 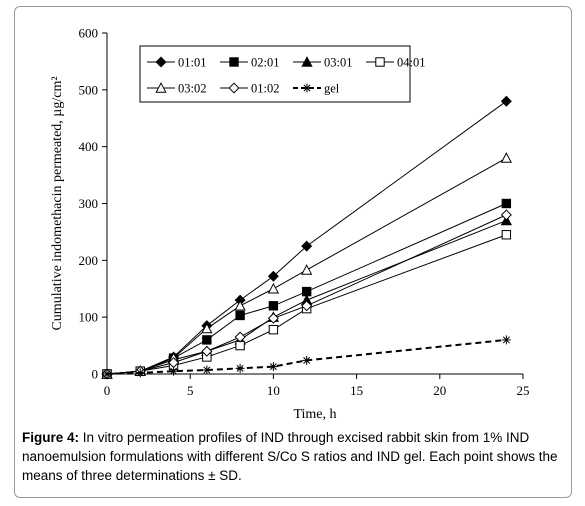 What do you see at coordinates (395, 63) in the screenshot?
I see `legend-entry: 04:01` at bounding box center [395, 63].